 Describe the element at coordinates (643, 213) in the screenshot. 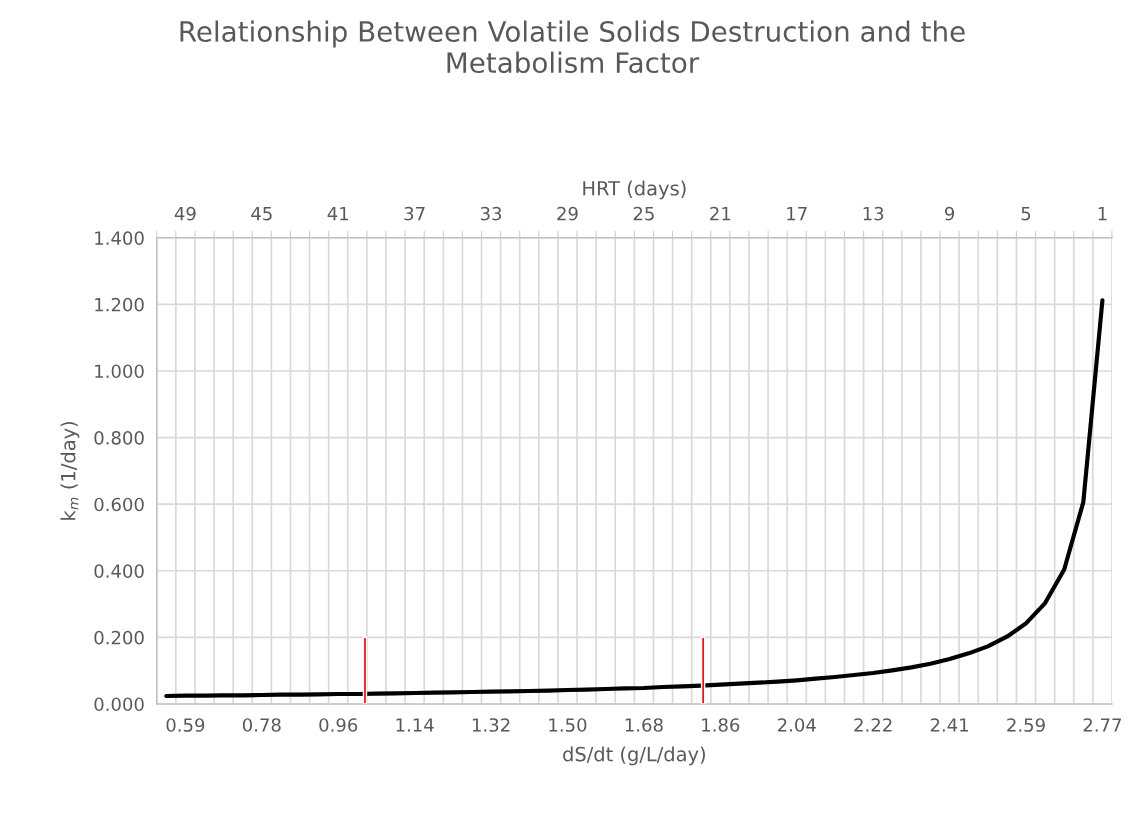

I see `x2-tick-label: 25` at that location.